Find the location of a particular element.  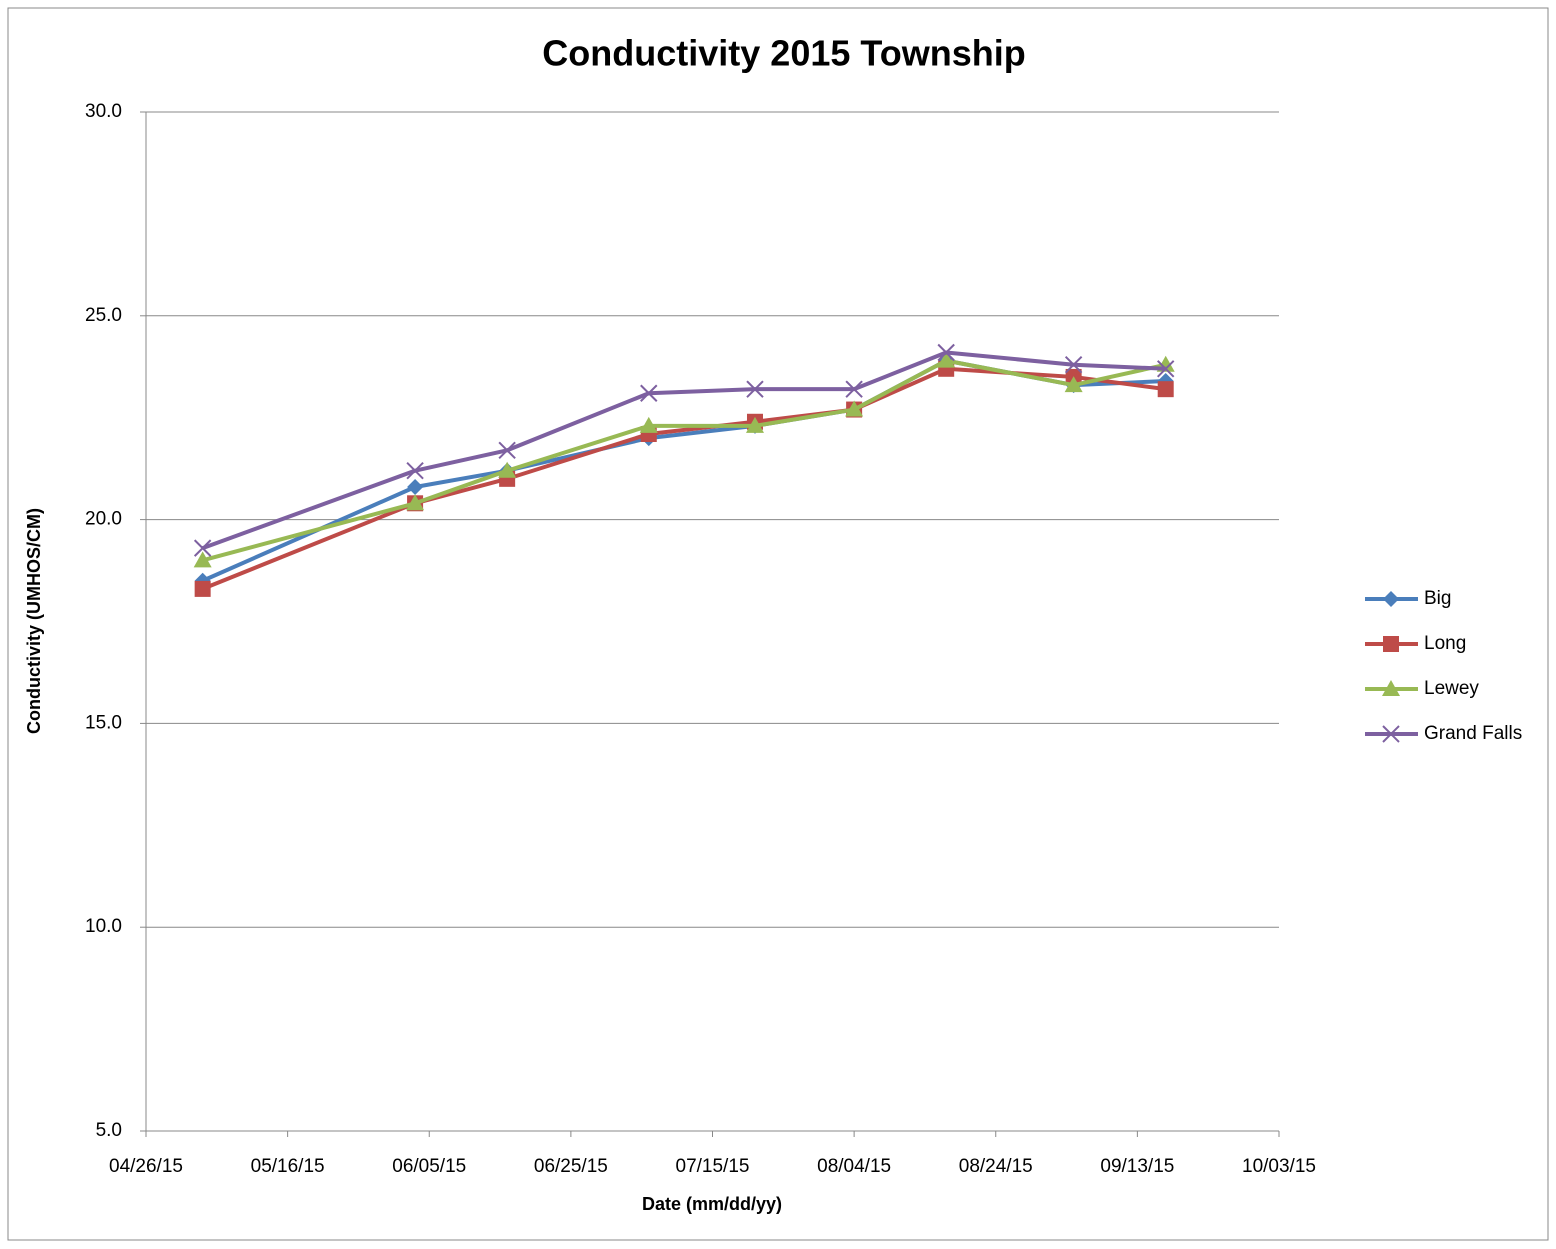

x-tick-label: 09/13/15 is located at coordinates (1137, 1166).